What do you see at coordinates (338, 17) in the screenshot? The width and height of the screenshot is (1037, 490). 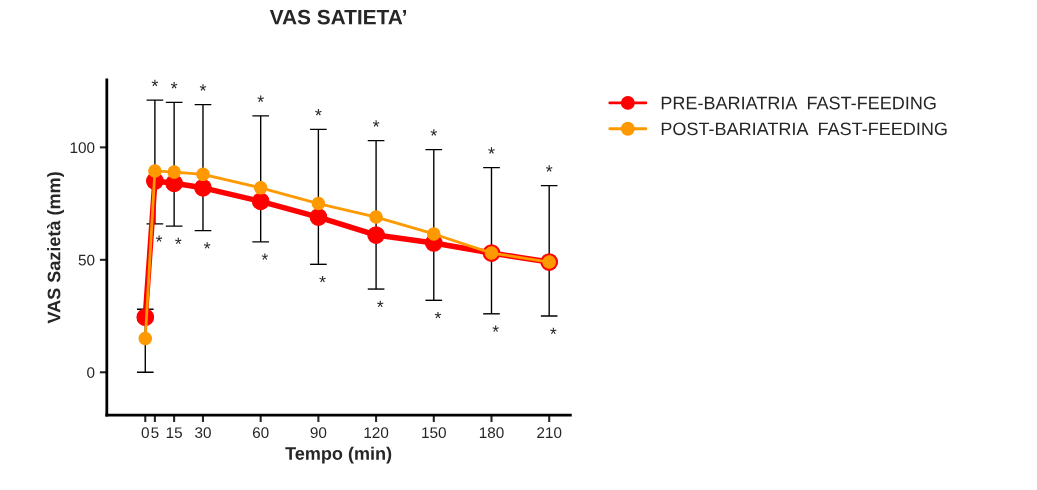 I see `chart-title: VAS SATIETA’` at bounding box center [338, 17].